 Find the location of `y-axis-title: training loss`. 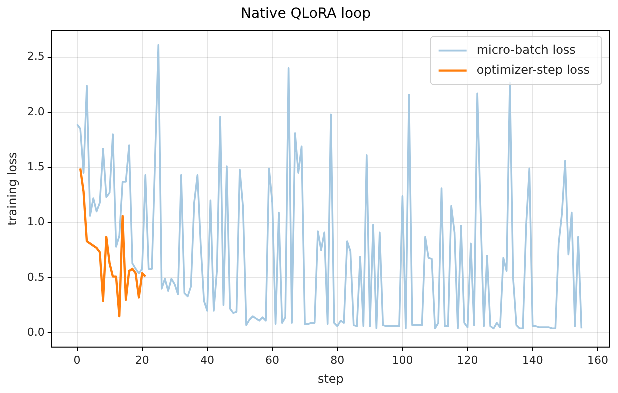

y-axis-title: training loss is located at coordinates (12, 189).